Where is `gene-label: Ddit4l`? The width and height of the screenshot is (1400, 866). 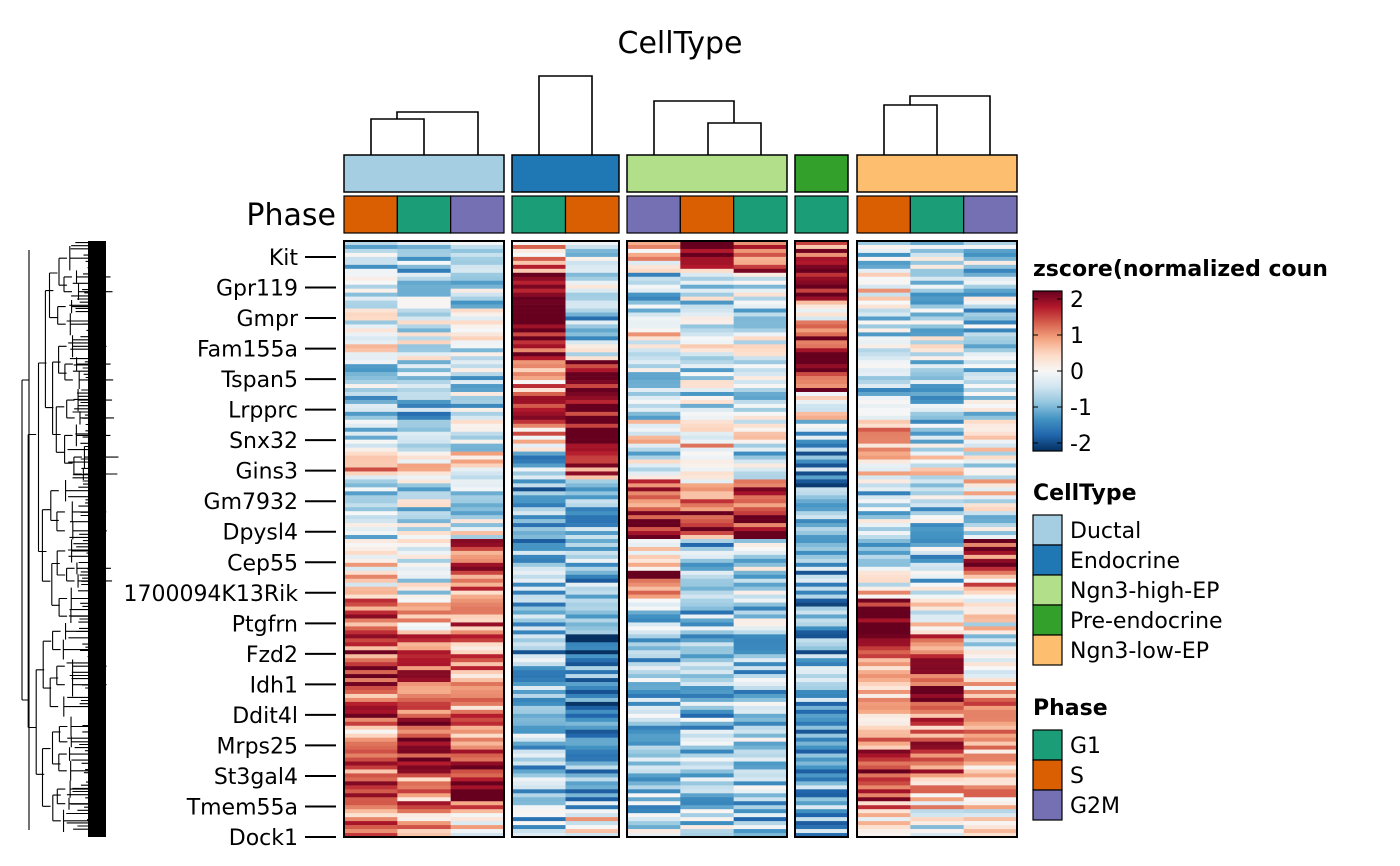
gene-label: Ddit4l is located at coordinates (265, 716).